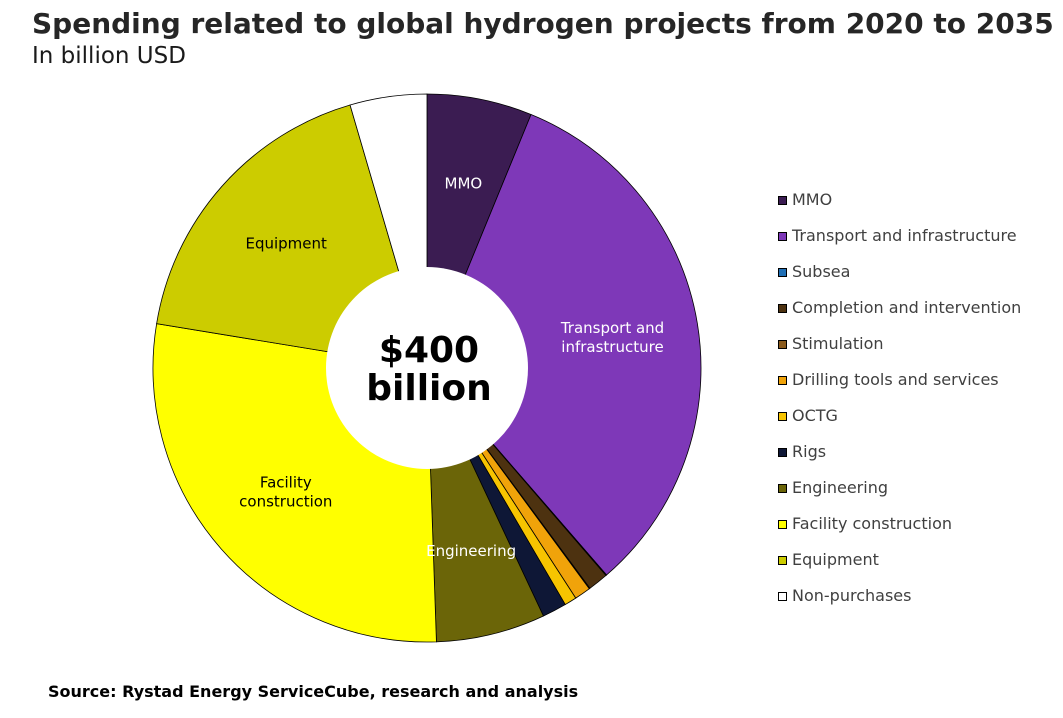  I want to click on legend-item-rigs: Rigs, so click(908, 460).